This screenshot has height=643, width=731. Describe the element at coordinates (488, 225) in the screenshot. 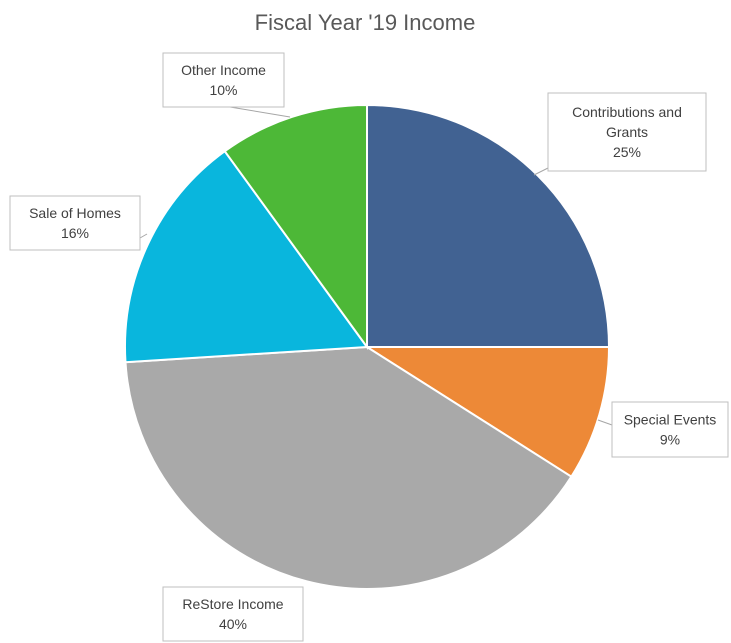

I see `pie-slice-contributions-and-grants` at that location.